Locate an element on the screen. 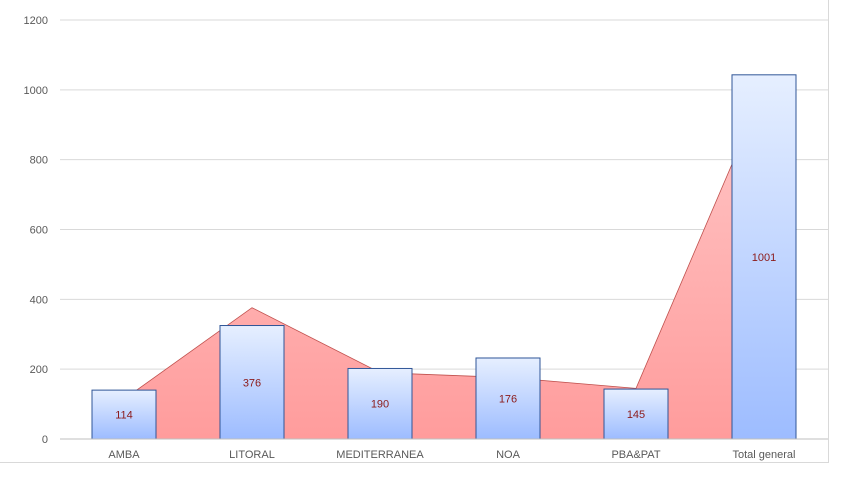  x-tick-label: AMBA is located at coordinates (124, 455).